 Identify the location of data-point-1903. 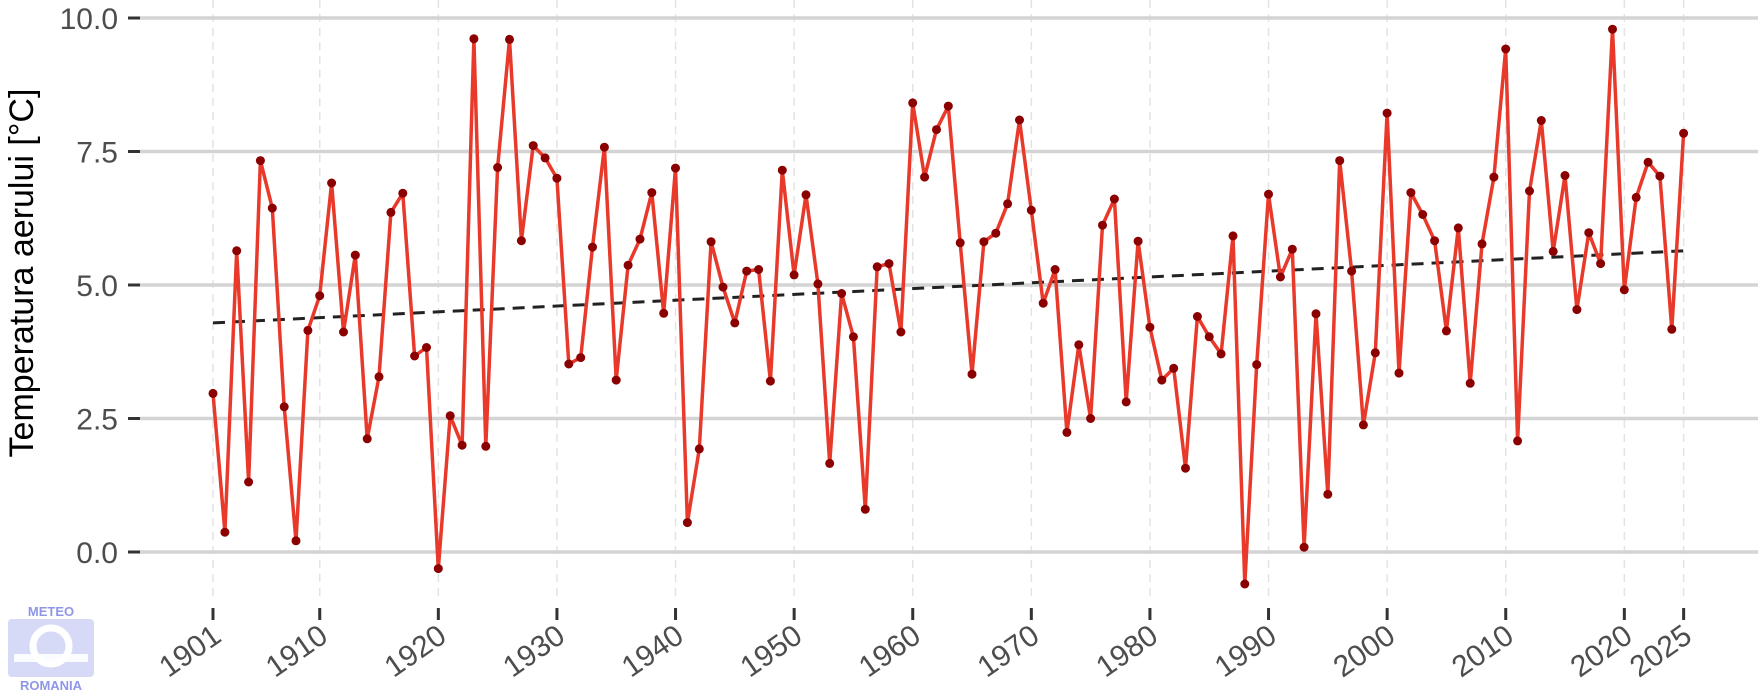
(237, 251).